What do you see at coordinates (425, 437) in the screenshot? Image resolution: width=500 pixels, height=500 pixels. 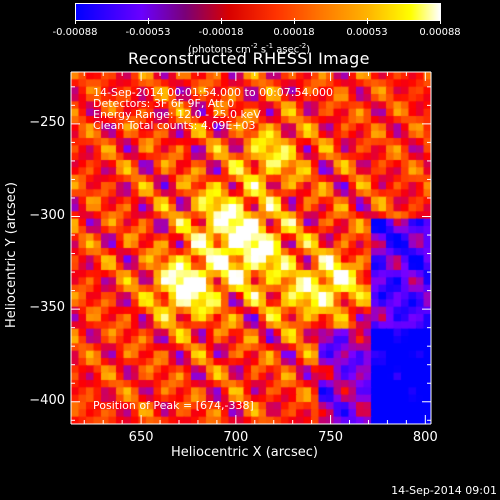 I see `x-tick-label: 800` at bounding box center [425, 437].